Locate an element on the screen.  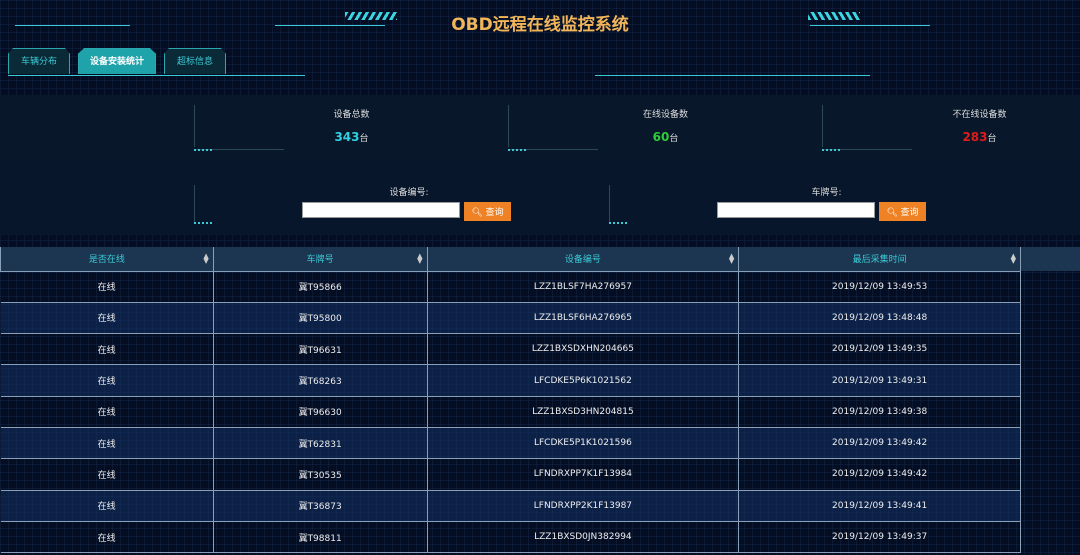
tab-device-install-stats: 设备安装统计 is located at coordinates (117, 61).